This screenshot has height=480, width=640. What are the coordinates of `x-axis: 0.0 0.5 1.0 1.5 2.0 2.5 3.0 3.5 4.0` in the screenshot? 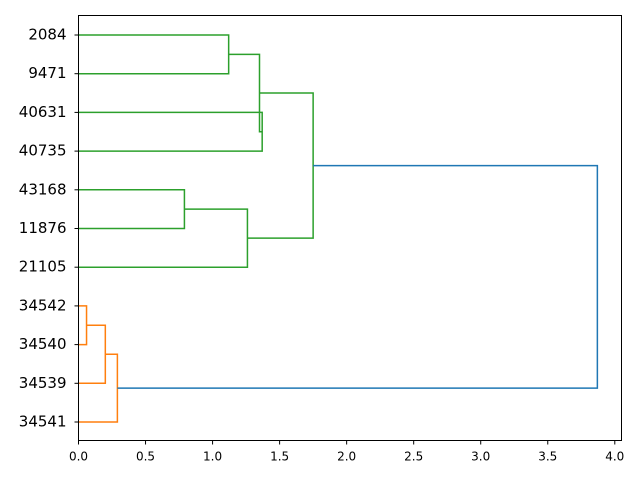 It's located at (346, 452).